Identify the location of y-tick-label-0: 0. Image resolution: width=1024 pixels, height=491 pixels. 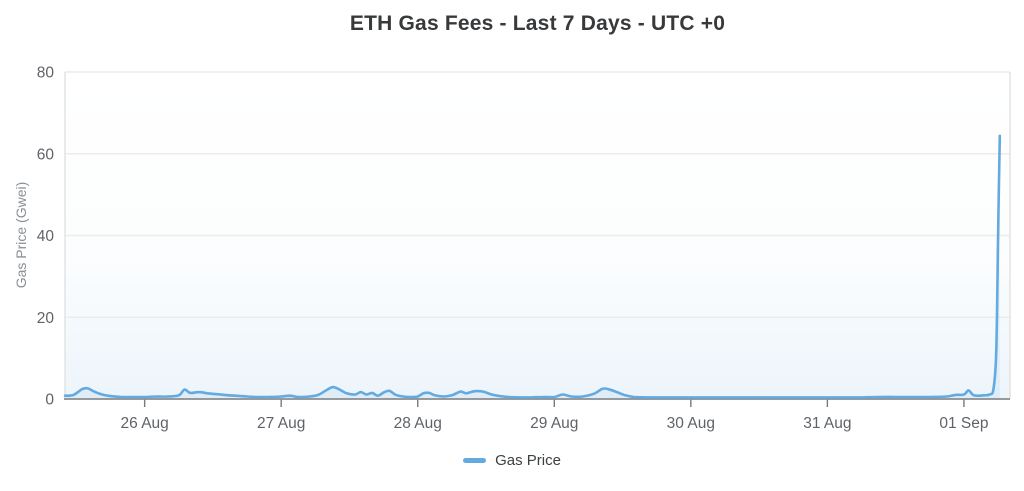
(49, 400).